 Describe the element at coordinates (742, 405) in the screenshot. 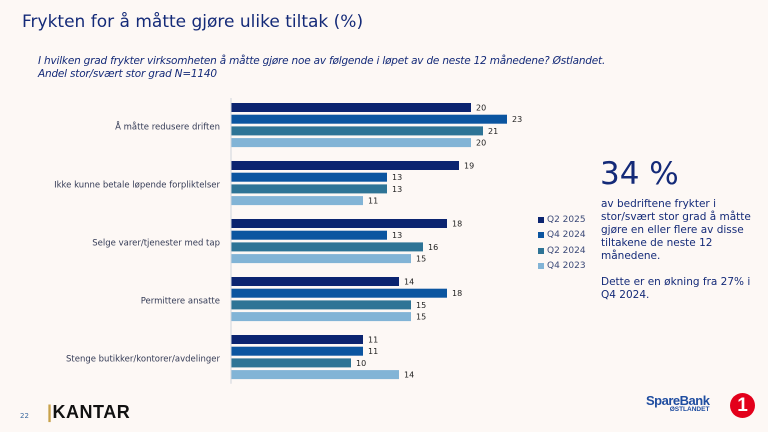

I see `sparebank-logo-mark: 1` at that location.